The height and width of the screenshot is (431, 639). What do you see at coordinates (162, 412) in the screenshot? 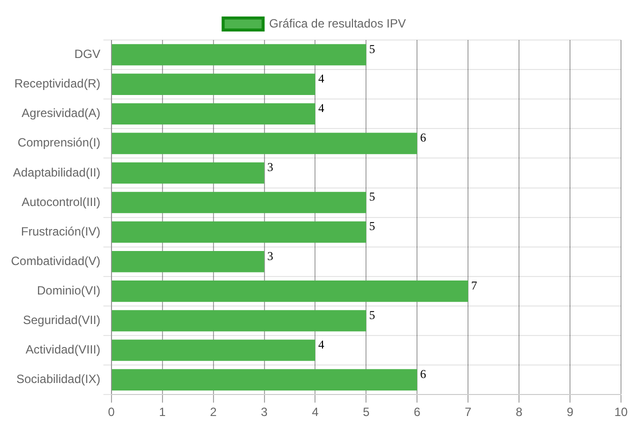
I see `x-tick-label: 1` at bounding box center [162, 412].